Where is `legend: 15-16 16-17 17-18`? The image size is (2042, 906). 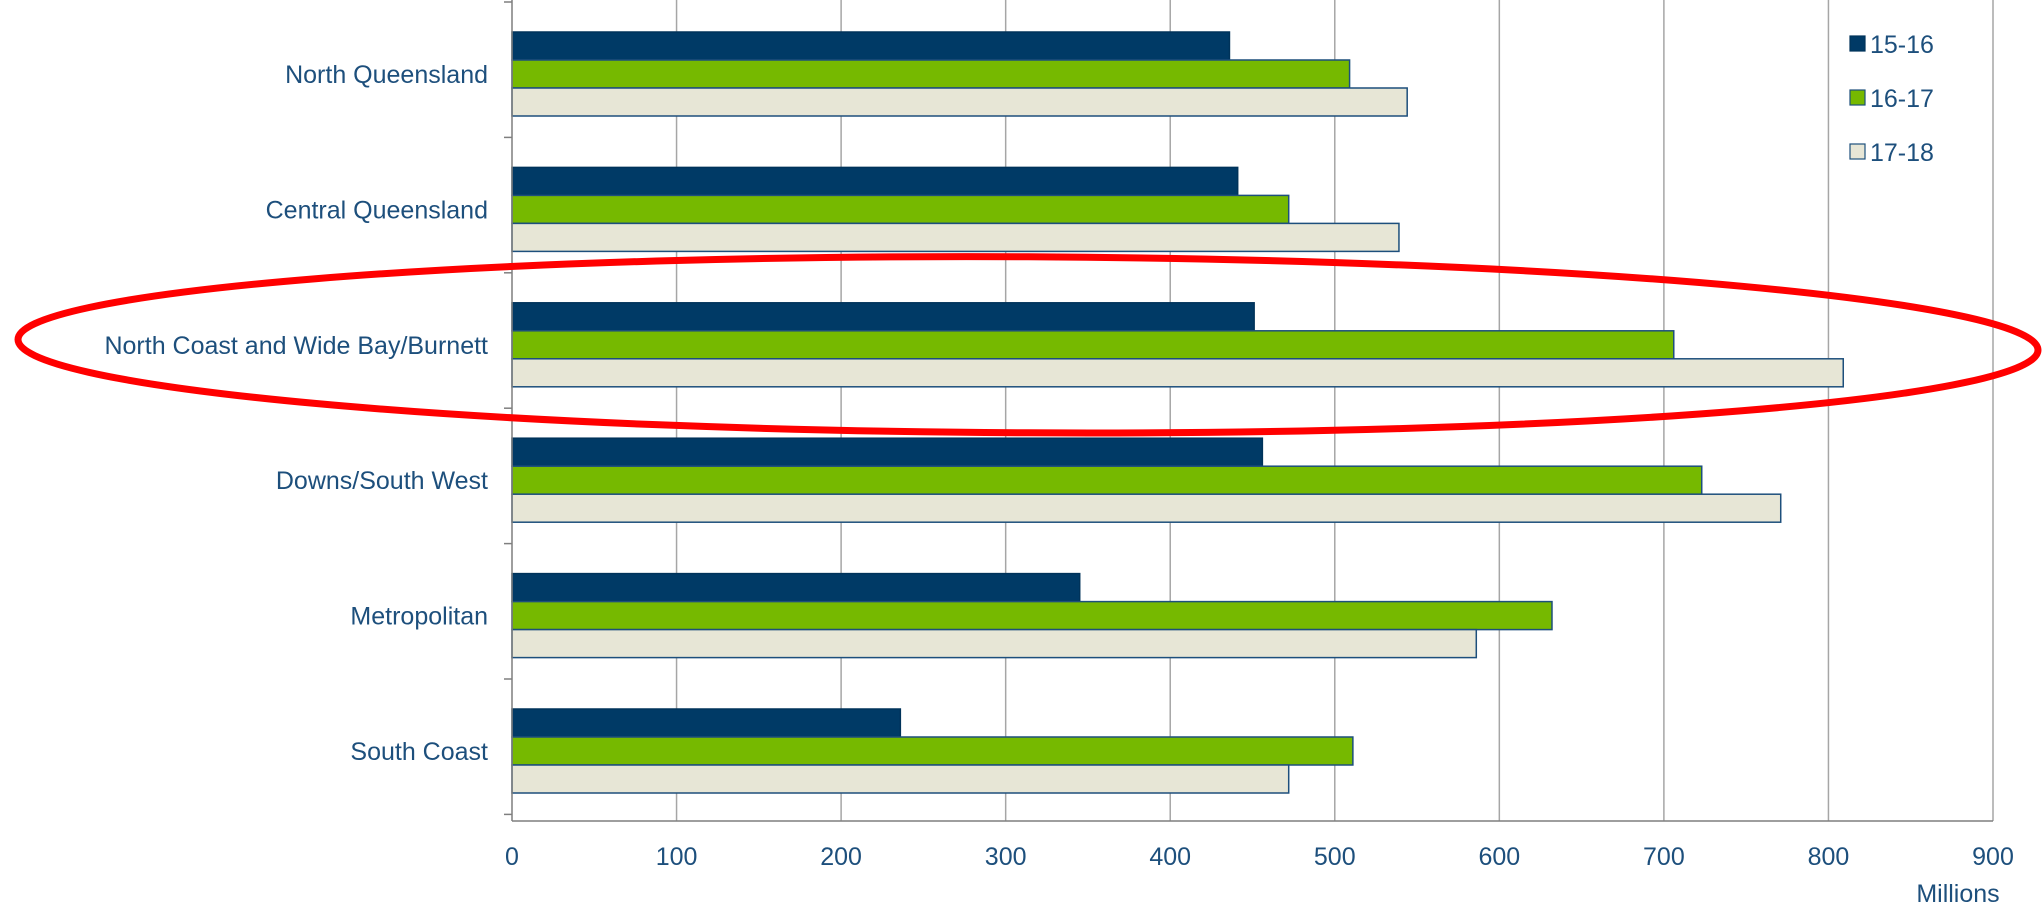
legend: 15-16 16-17 17-18 is located at coordinates (1891, 99).